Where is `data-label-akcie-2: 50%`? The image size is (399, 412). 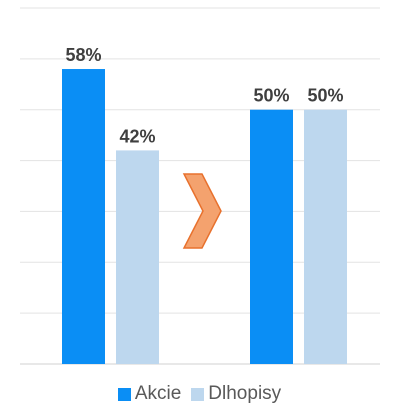 data-label-akcie-2: 50% is located at coordinates (271, 96).